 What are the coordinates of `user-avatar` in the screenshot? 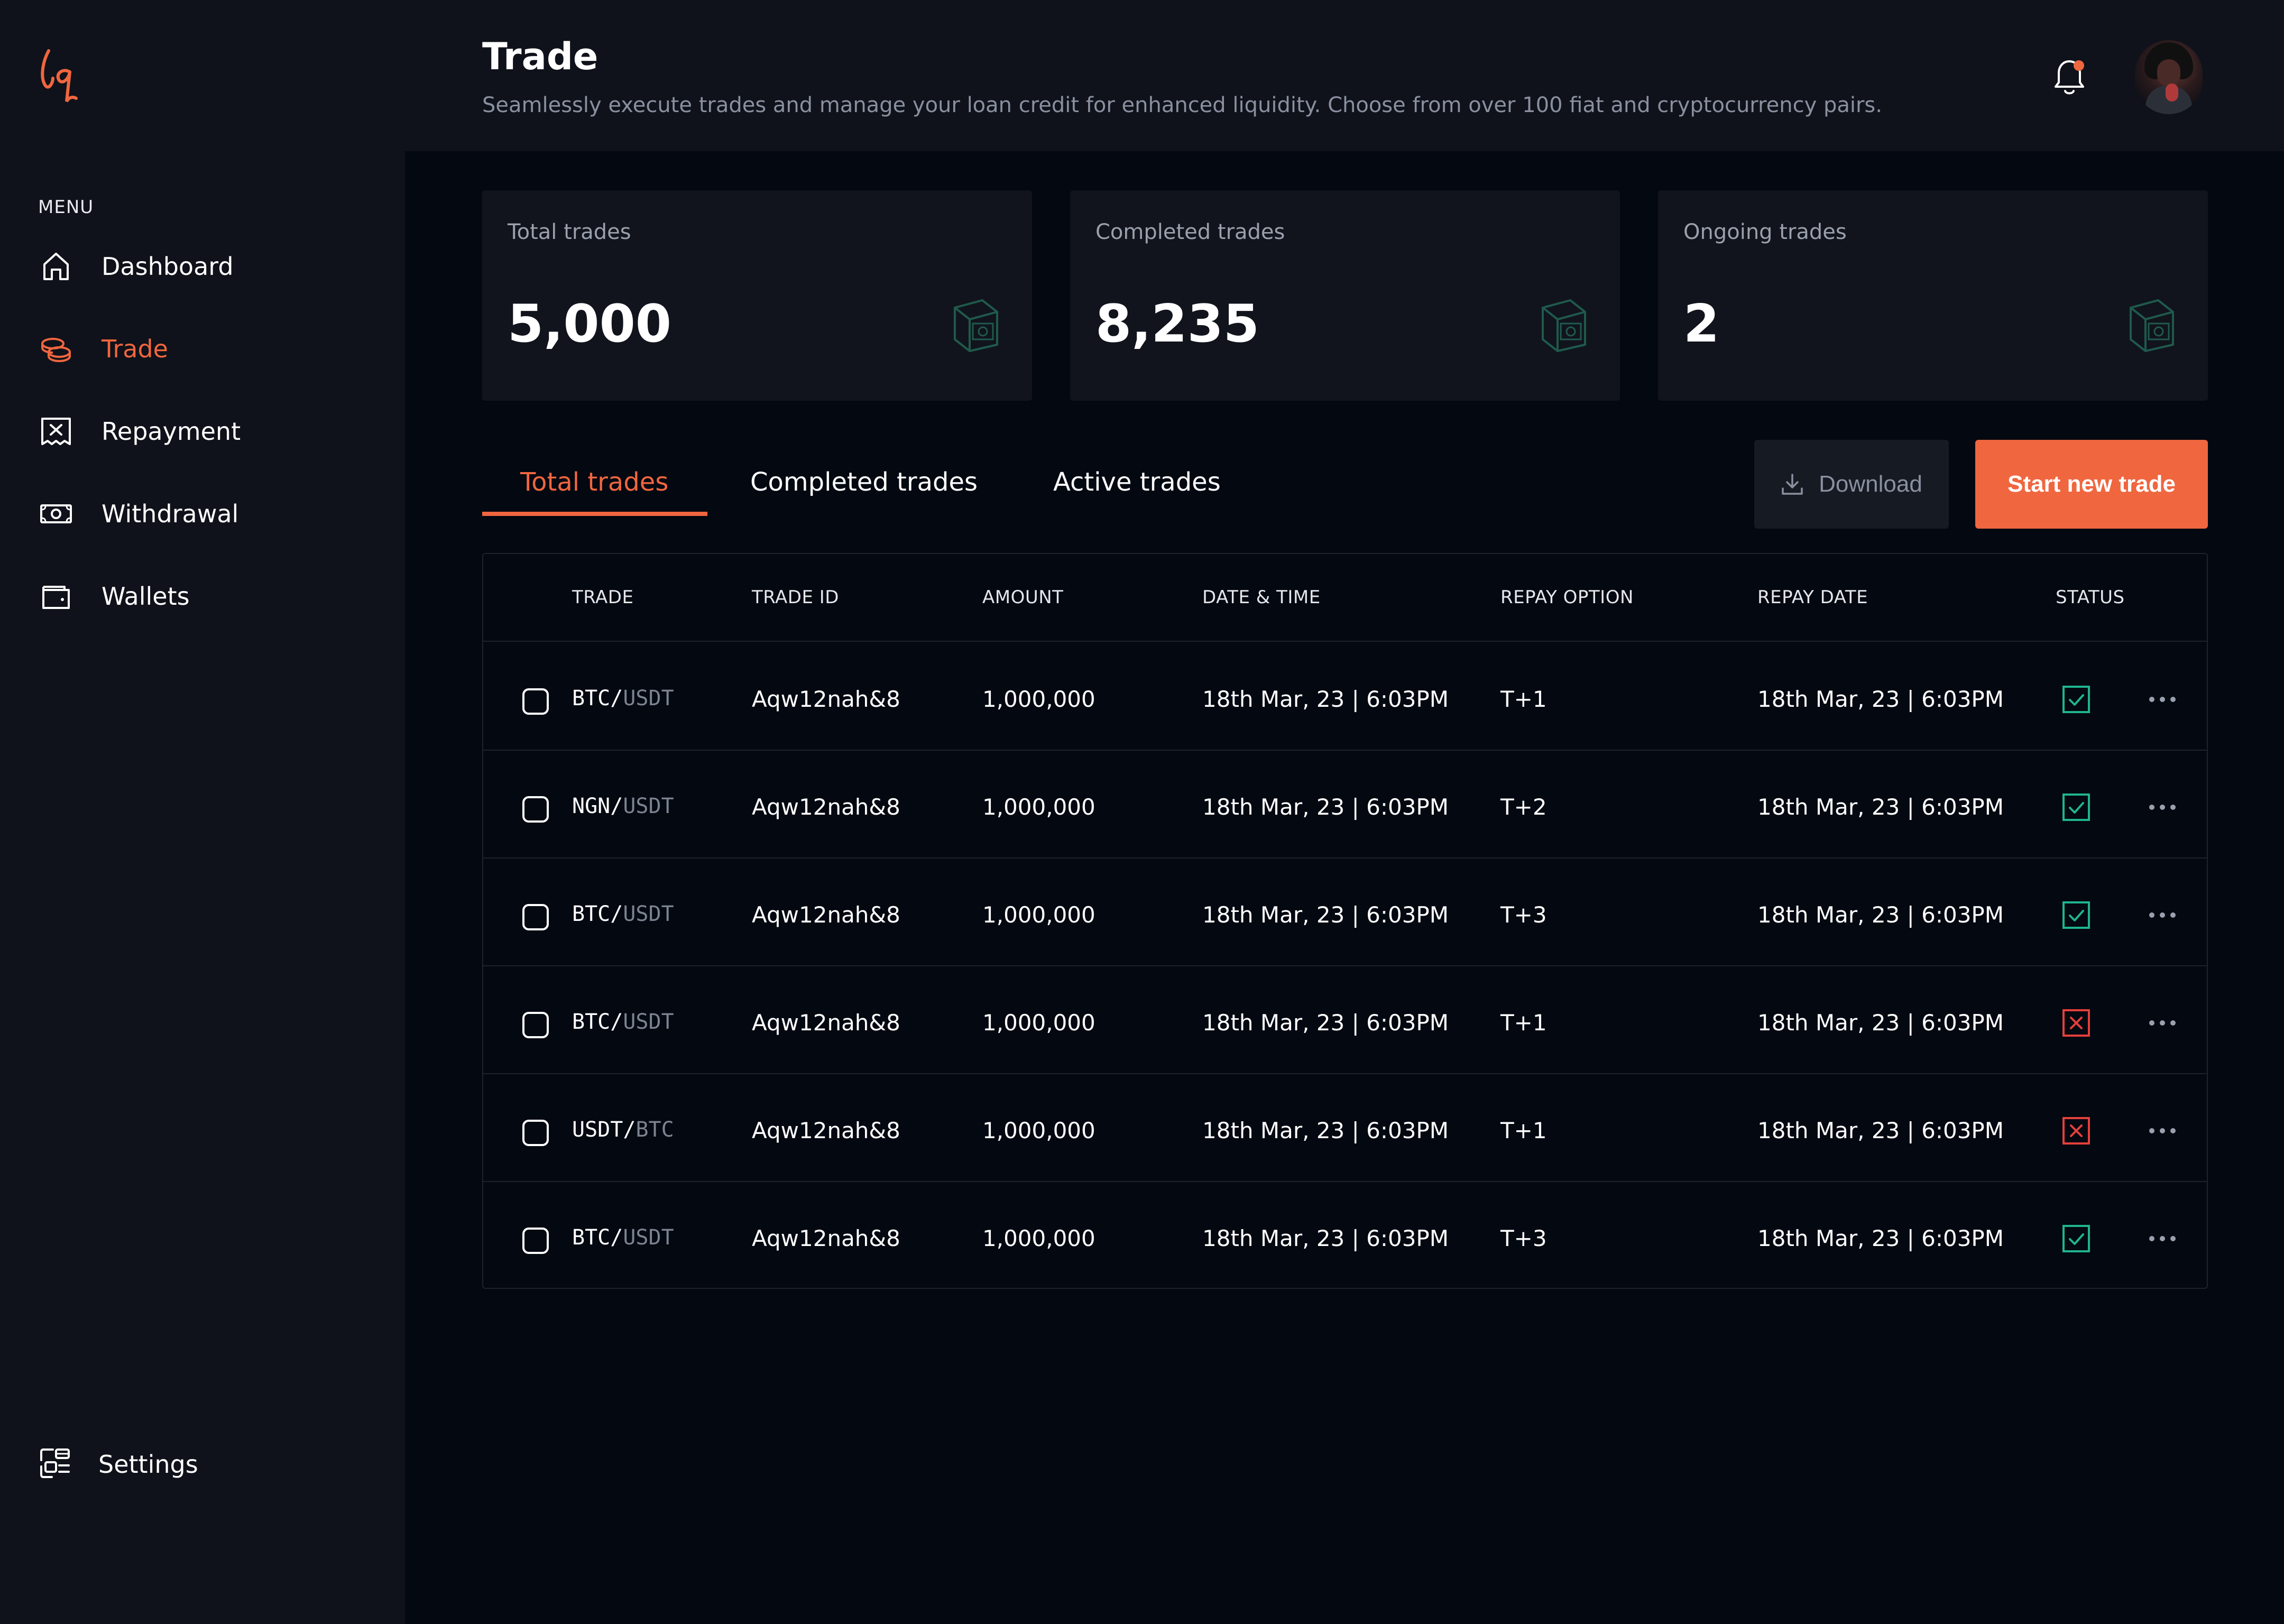 It's located at (2169, 77).